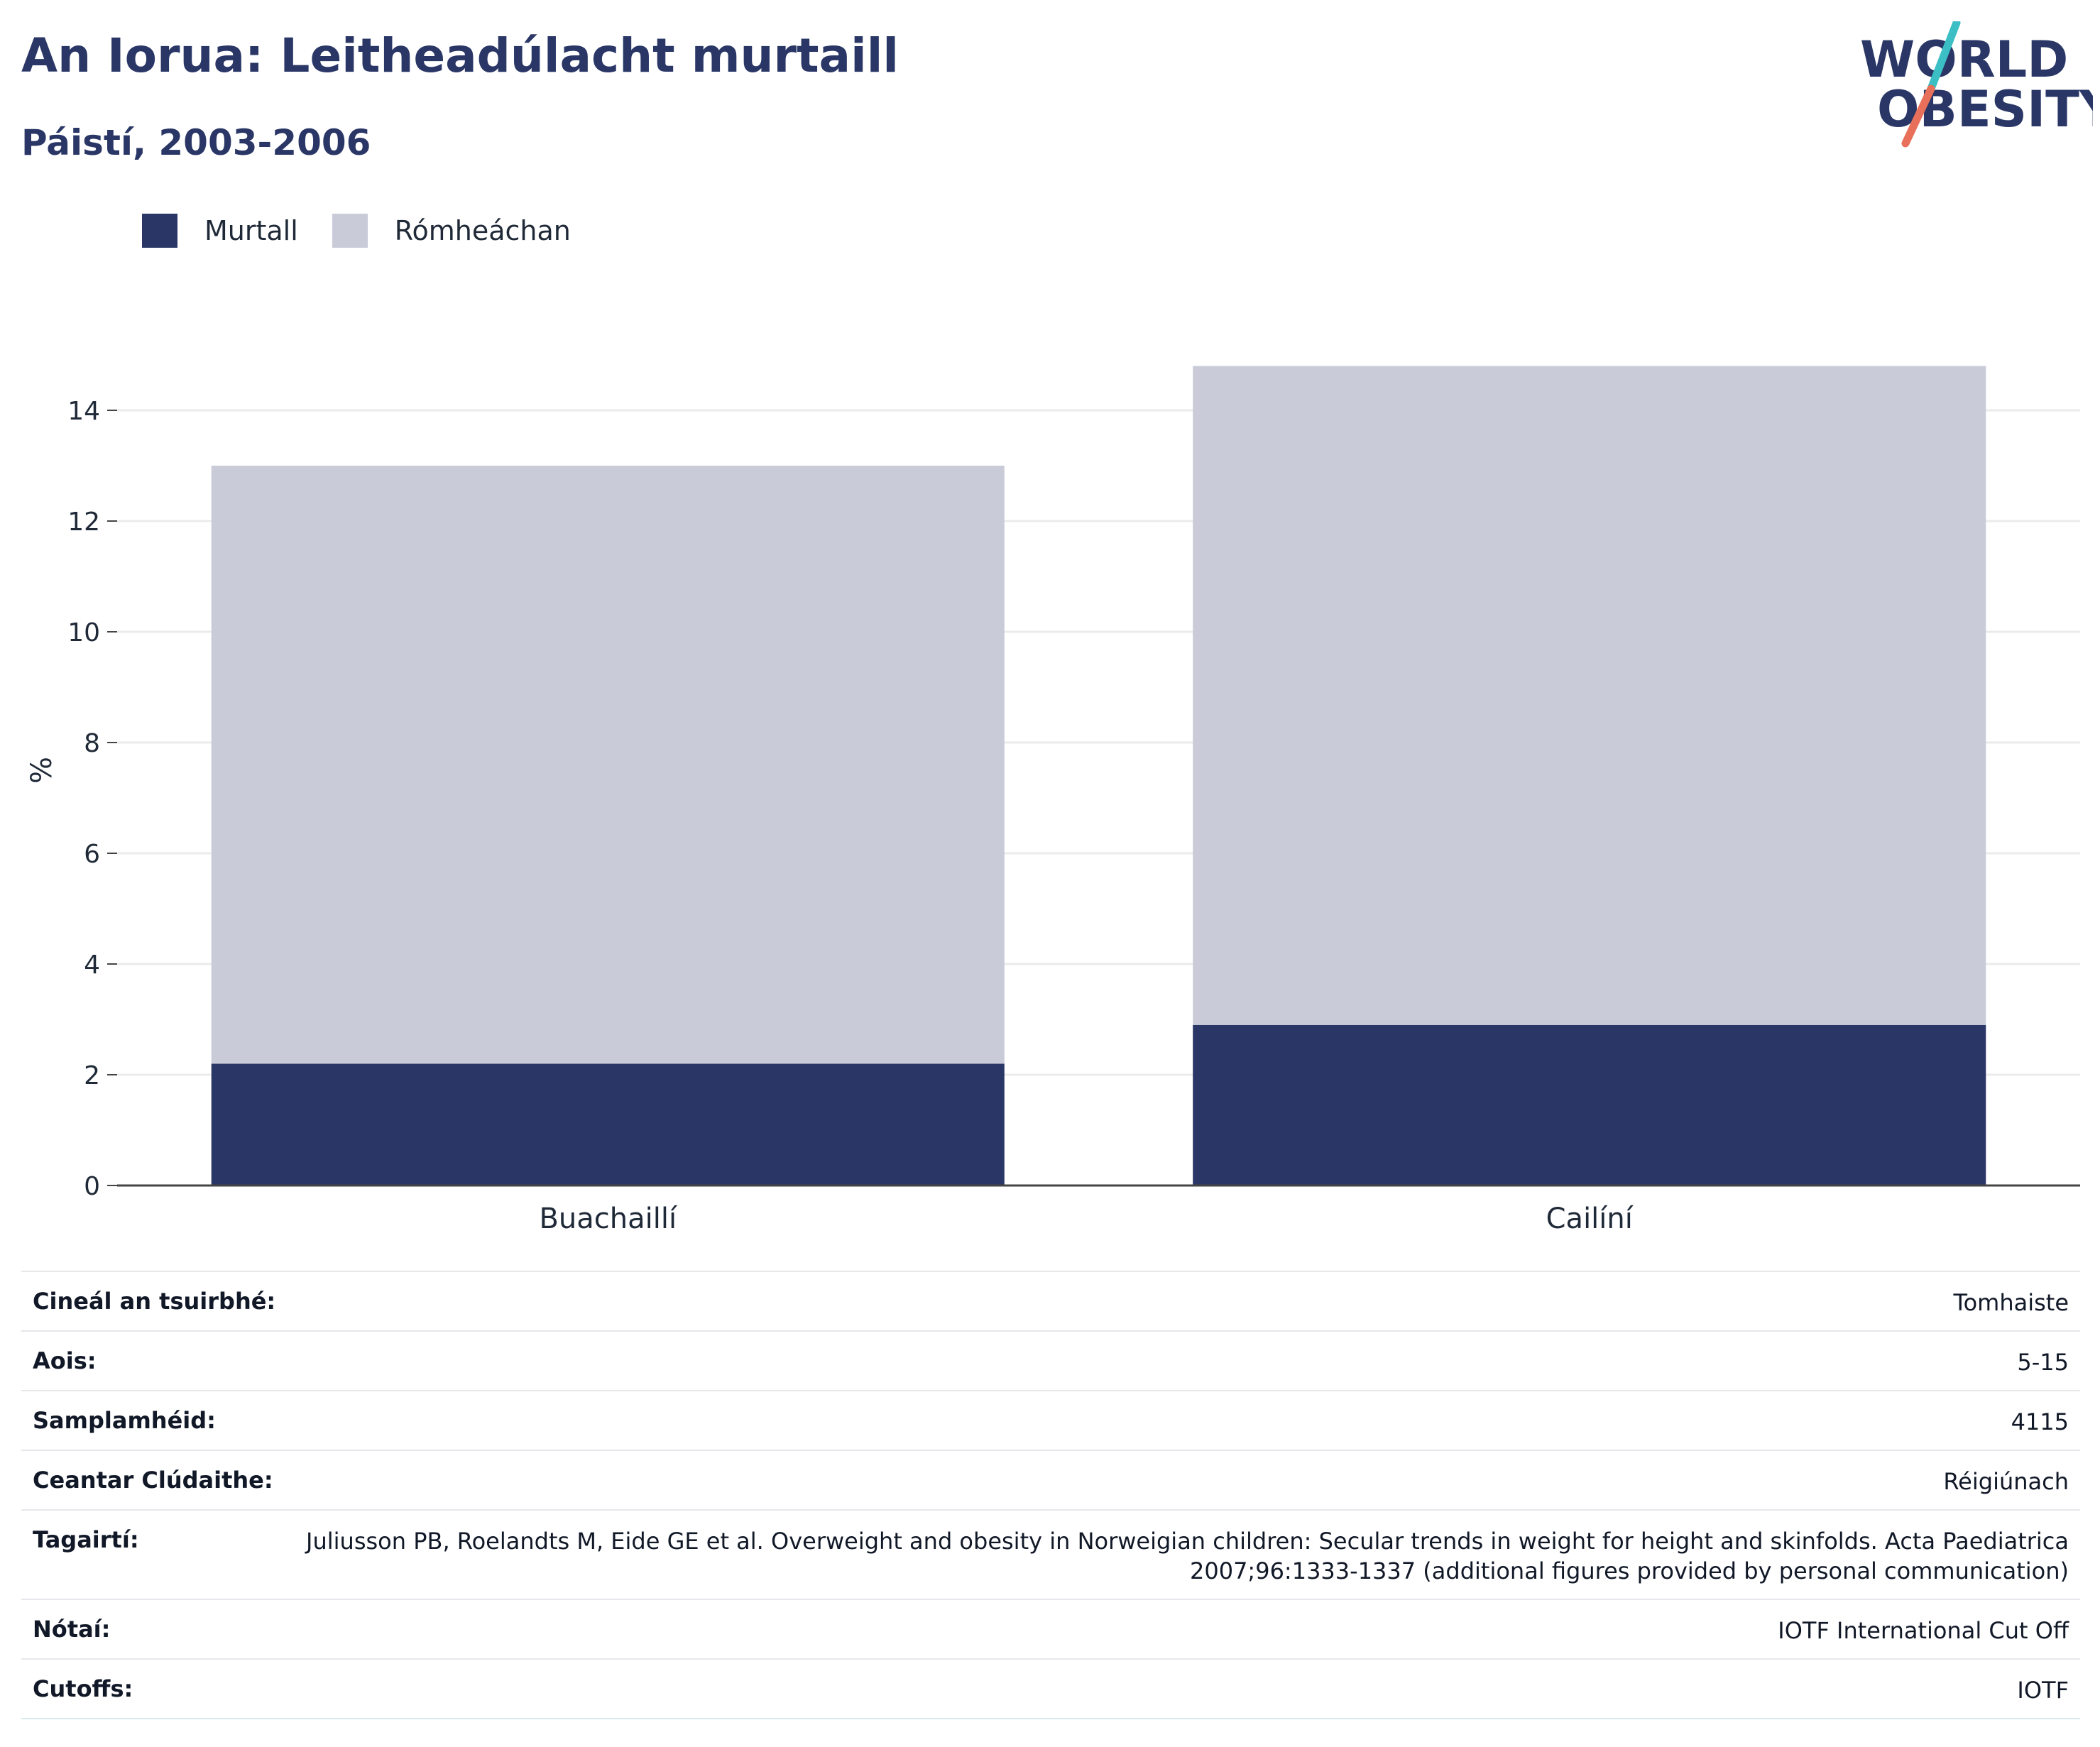 The image size is (2100, 1747). I want to click on info-value: 4115, so click(1183, 1420).